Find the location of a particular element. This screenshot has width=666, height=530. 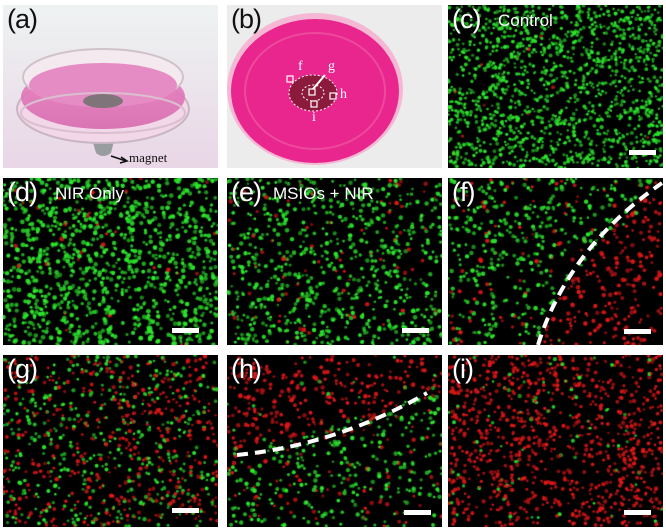

panel-label: (h) is located at coordinates (246, 369).